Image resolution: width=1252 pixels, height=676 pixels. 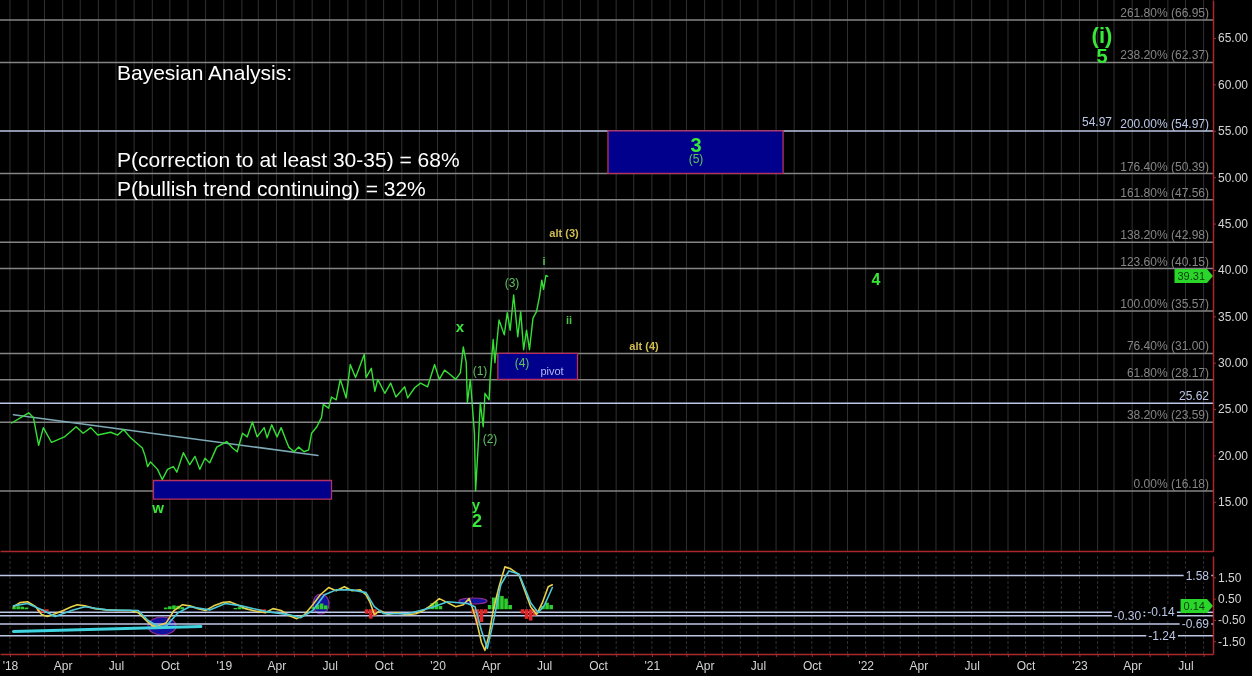 What do you see at coordinates (1195, 623) in the screenshot?
I see `ref-line-label: -0.69` at bounding box center [1195, 623].